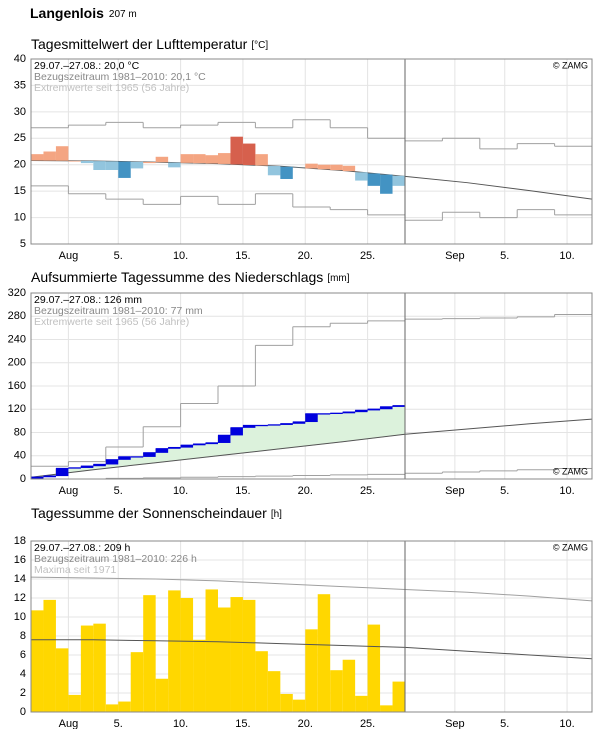  Describe the element at coordinates (115, 559) in the screenshot. I see `note: Bezugszeitraum 1981–2010: 226 h` at that location.